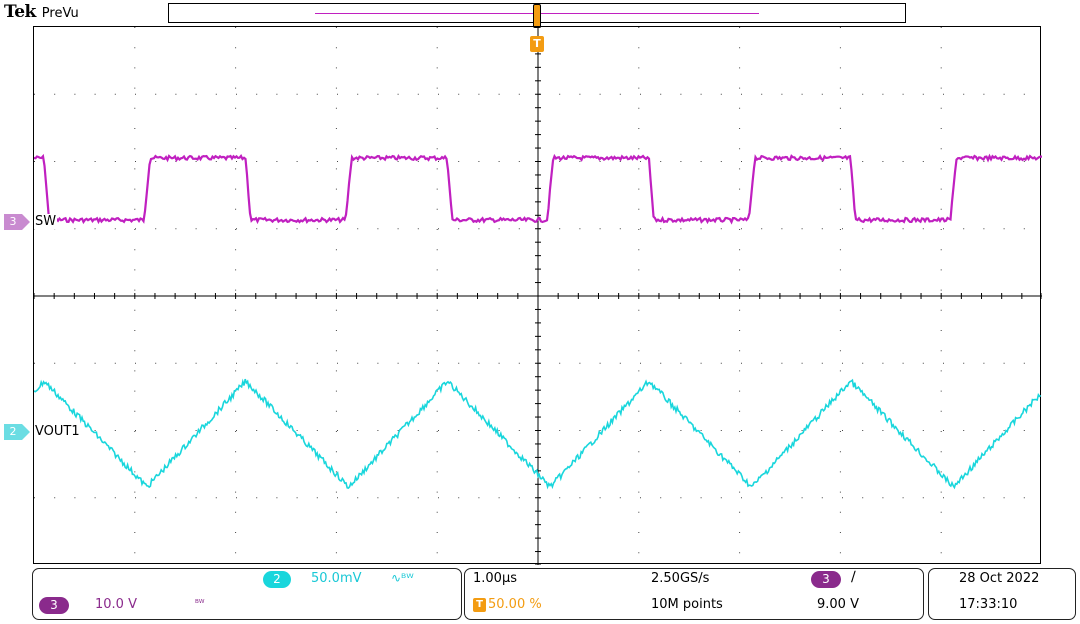 Image resolution: width=1080 pixels, height=624 pixels. What do you see at coordinates (838, 604) in the screenshot?
I see `trigger-level: 9.00 V` at bounding box center [838, 604].